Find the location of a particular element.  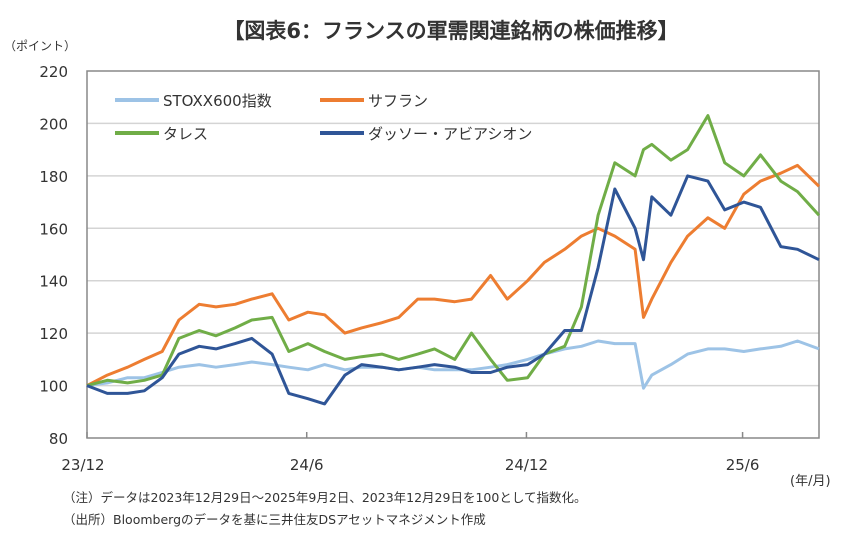

y-tick-label: 120 is located at coordinates (53, 334).